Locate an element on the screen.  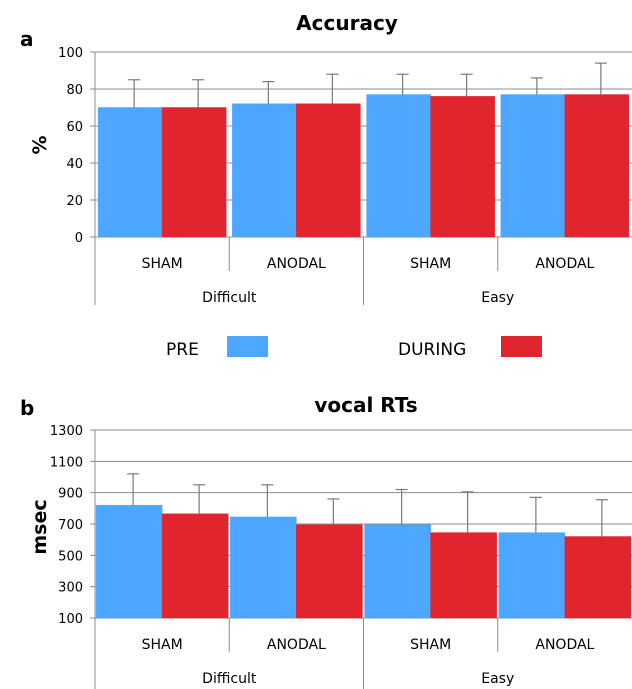
panel-label: a is located at coordinates (27, 39).